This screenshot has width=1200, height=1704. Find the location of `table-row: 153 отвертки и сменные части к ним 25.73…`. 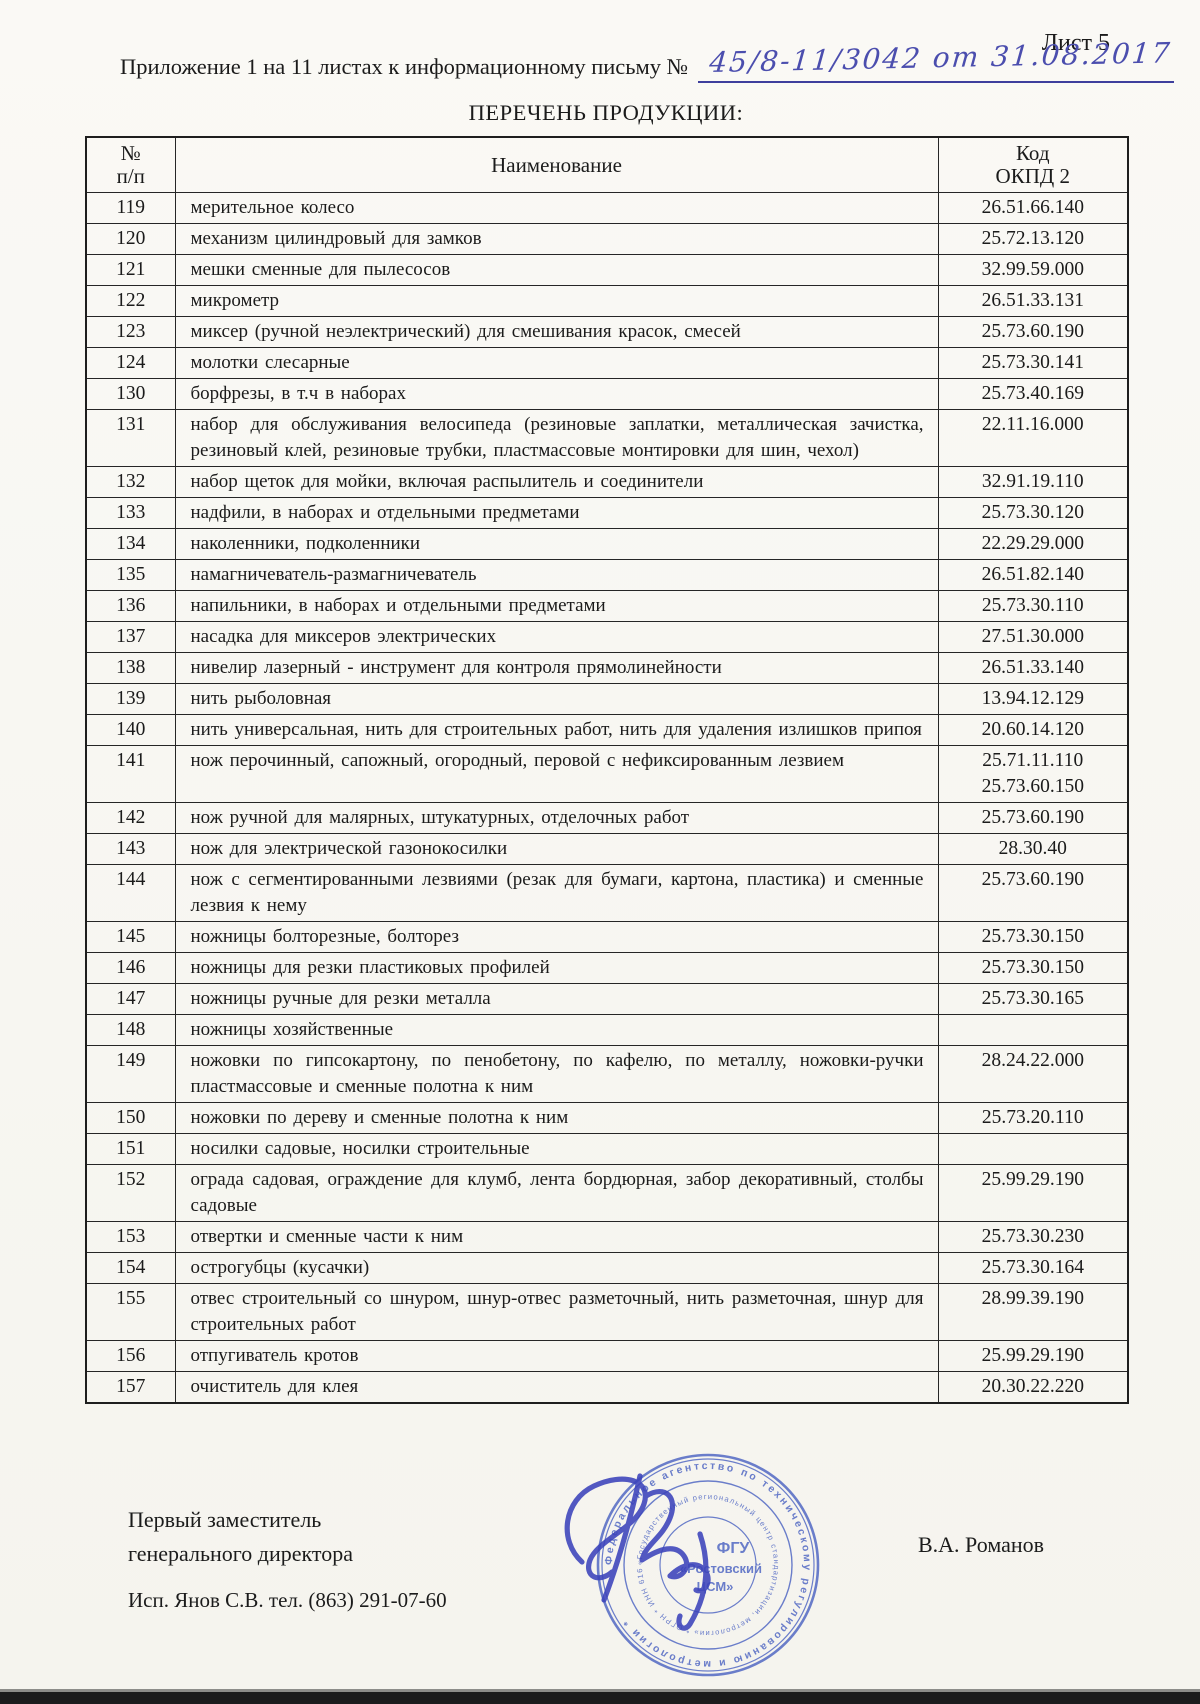

table-row: 153 отвертки и сменные части к ним 25.73… is located at coordinates (607, 1237).